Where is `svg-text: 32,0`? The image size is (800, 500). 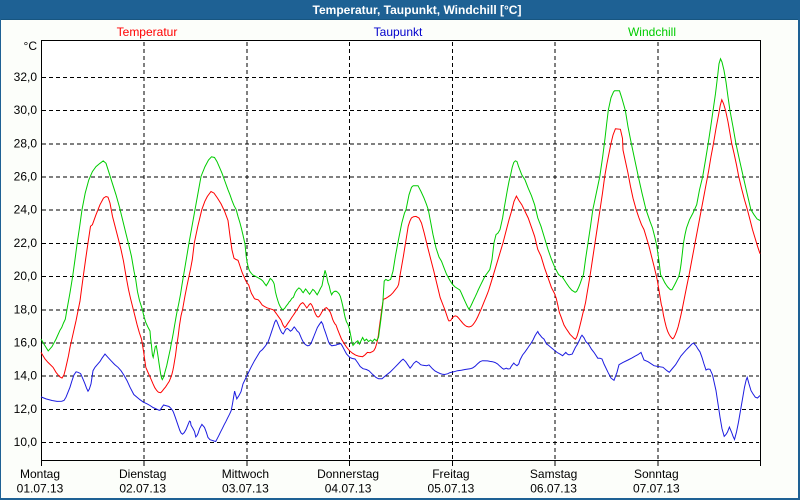 svg-text: 32,0 is located at coordinates (26, 77).